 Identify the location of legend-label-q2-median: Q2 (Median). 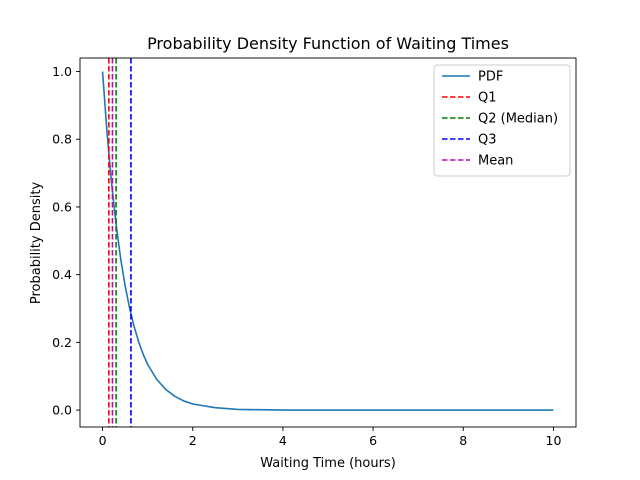
(518, 119).